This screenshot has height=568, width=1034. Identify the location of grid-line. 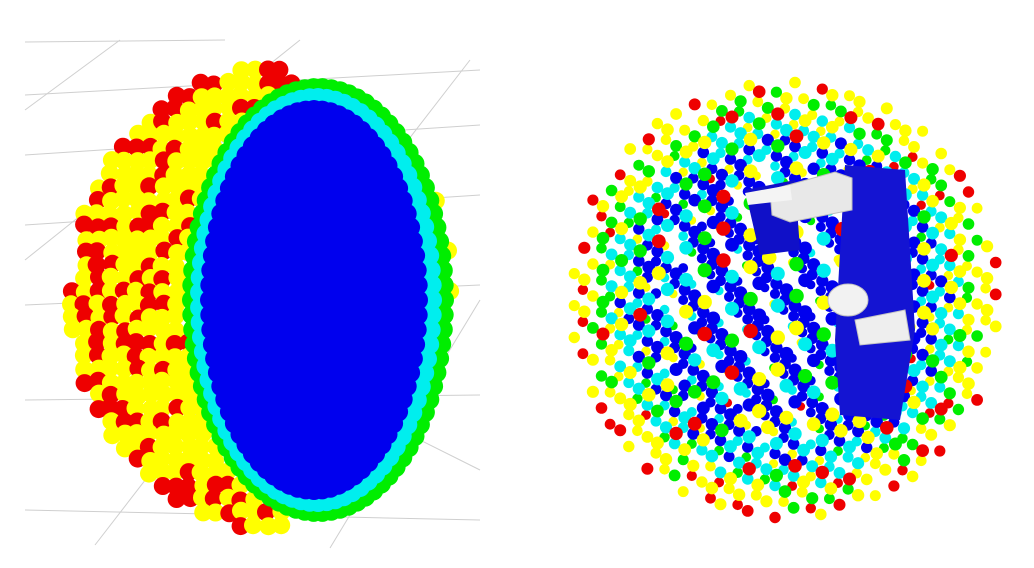
(72, 75).